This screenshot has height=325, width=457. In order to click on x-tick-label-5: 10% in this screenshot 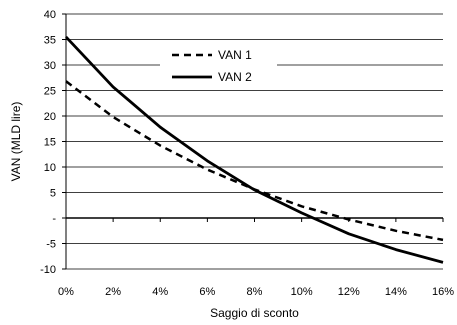, I will do `click(302, 292)`.